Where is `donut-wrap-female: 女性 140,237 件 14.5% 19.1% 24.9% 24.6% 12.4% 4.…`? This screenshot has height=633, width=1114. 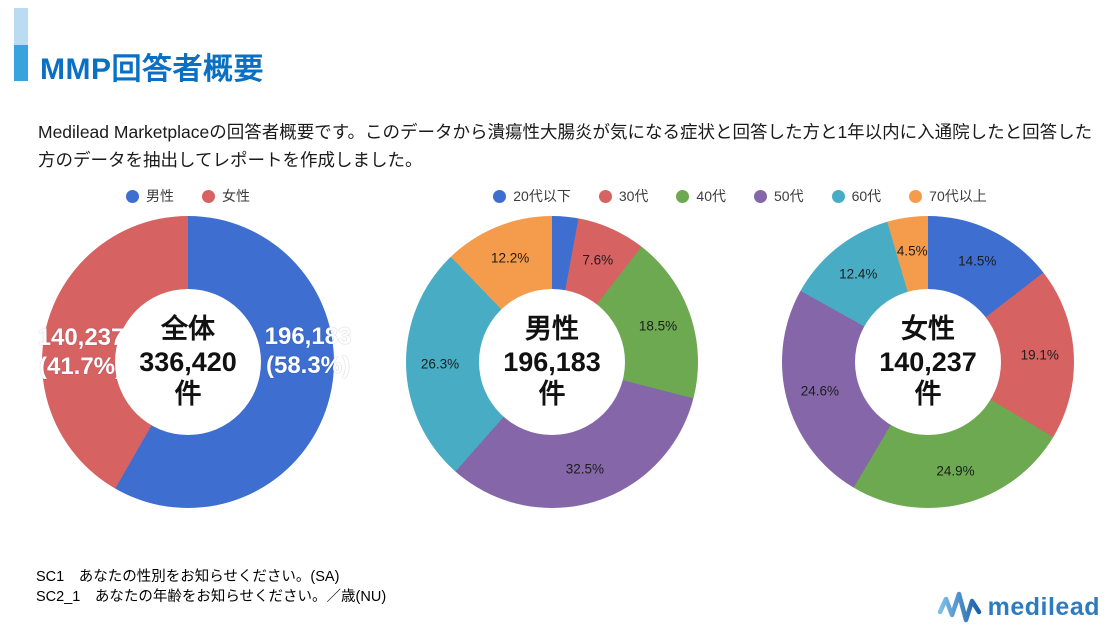
donut-wrap-female: 女性 140,237 件 14.5% 19.1% 24.9% 24.6% 12.4% 4.… is located at coordinates (928, 362).